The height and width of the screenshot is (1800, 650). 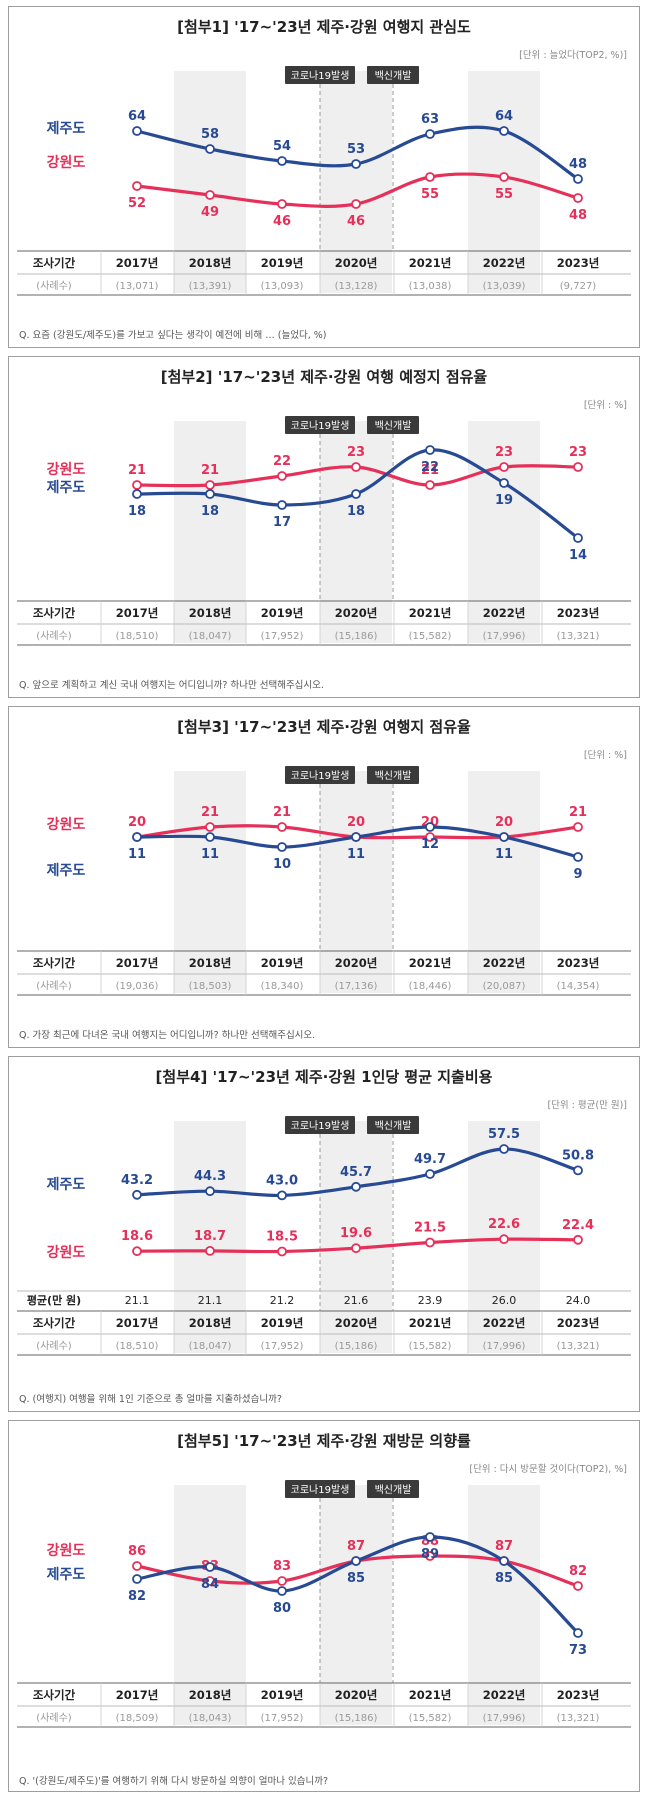 What do you see at coordinates (54, 1300) in the screenshot?
I see `avg-row-label-4: 평균(만 원)` at bounding box center [54, 1300].